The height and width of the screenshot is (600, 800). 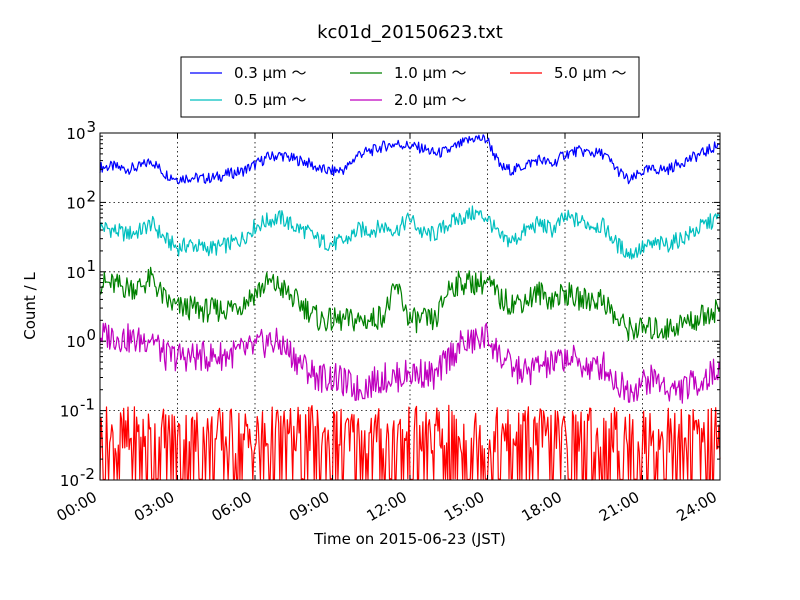 I want to click on y-tick-label-exponent: 3, so click(x=92, y=127).